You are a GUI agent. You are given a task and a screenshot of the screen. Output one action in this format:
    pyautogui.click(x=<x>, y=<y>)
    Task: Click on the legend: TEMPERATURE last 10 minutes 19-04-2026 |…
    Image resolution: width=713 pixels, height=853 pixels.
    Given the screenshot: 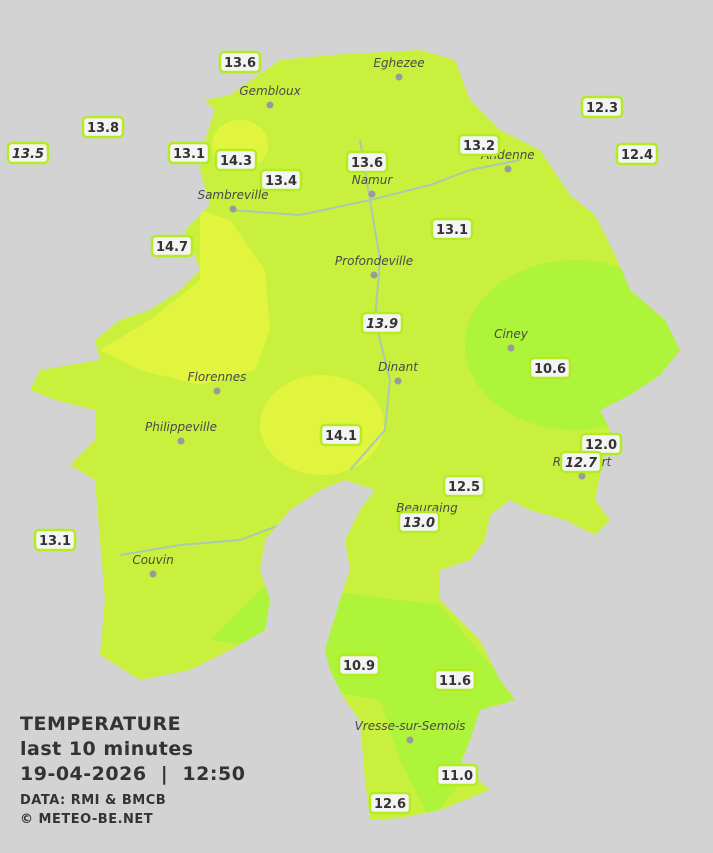 What is the action you would take?
    pyautogui.click(x=132, y=770)
    